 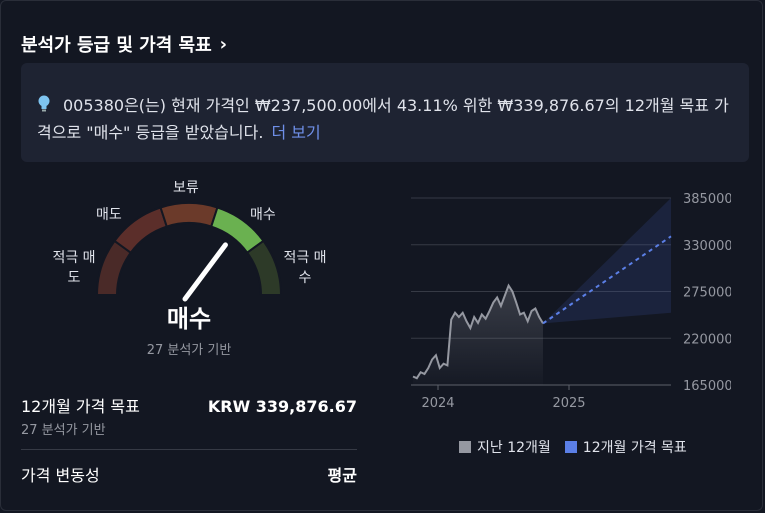 I want to click on section-title: 분석가 등급 및 가격 목표 ›, so click(x=124, y=44).